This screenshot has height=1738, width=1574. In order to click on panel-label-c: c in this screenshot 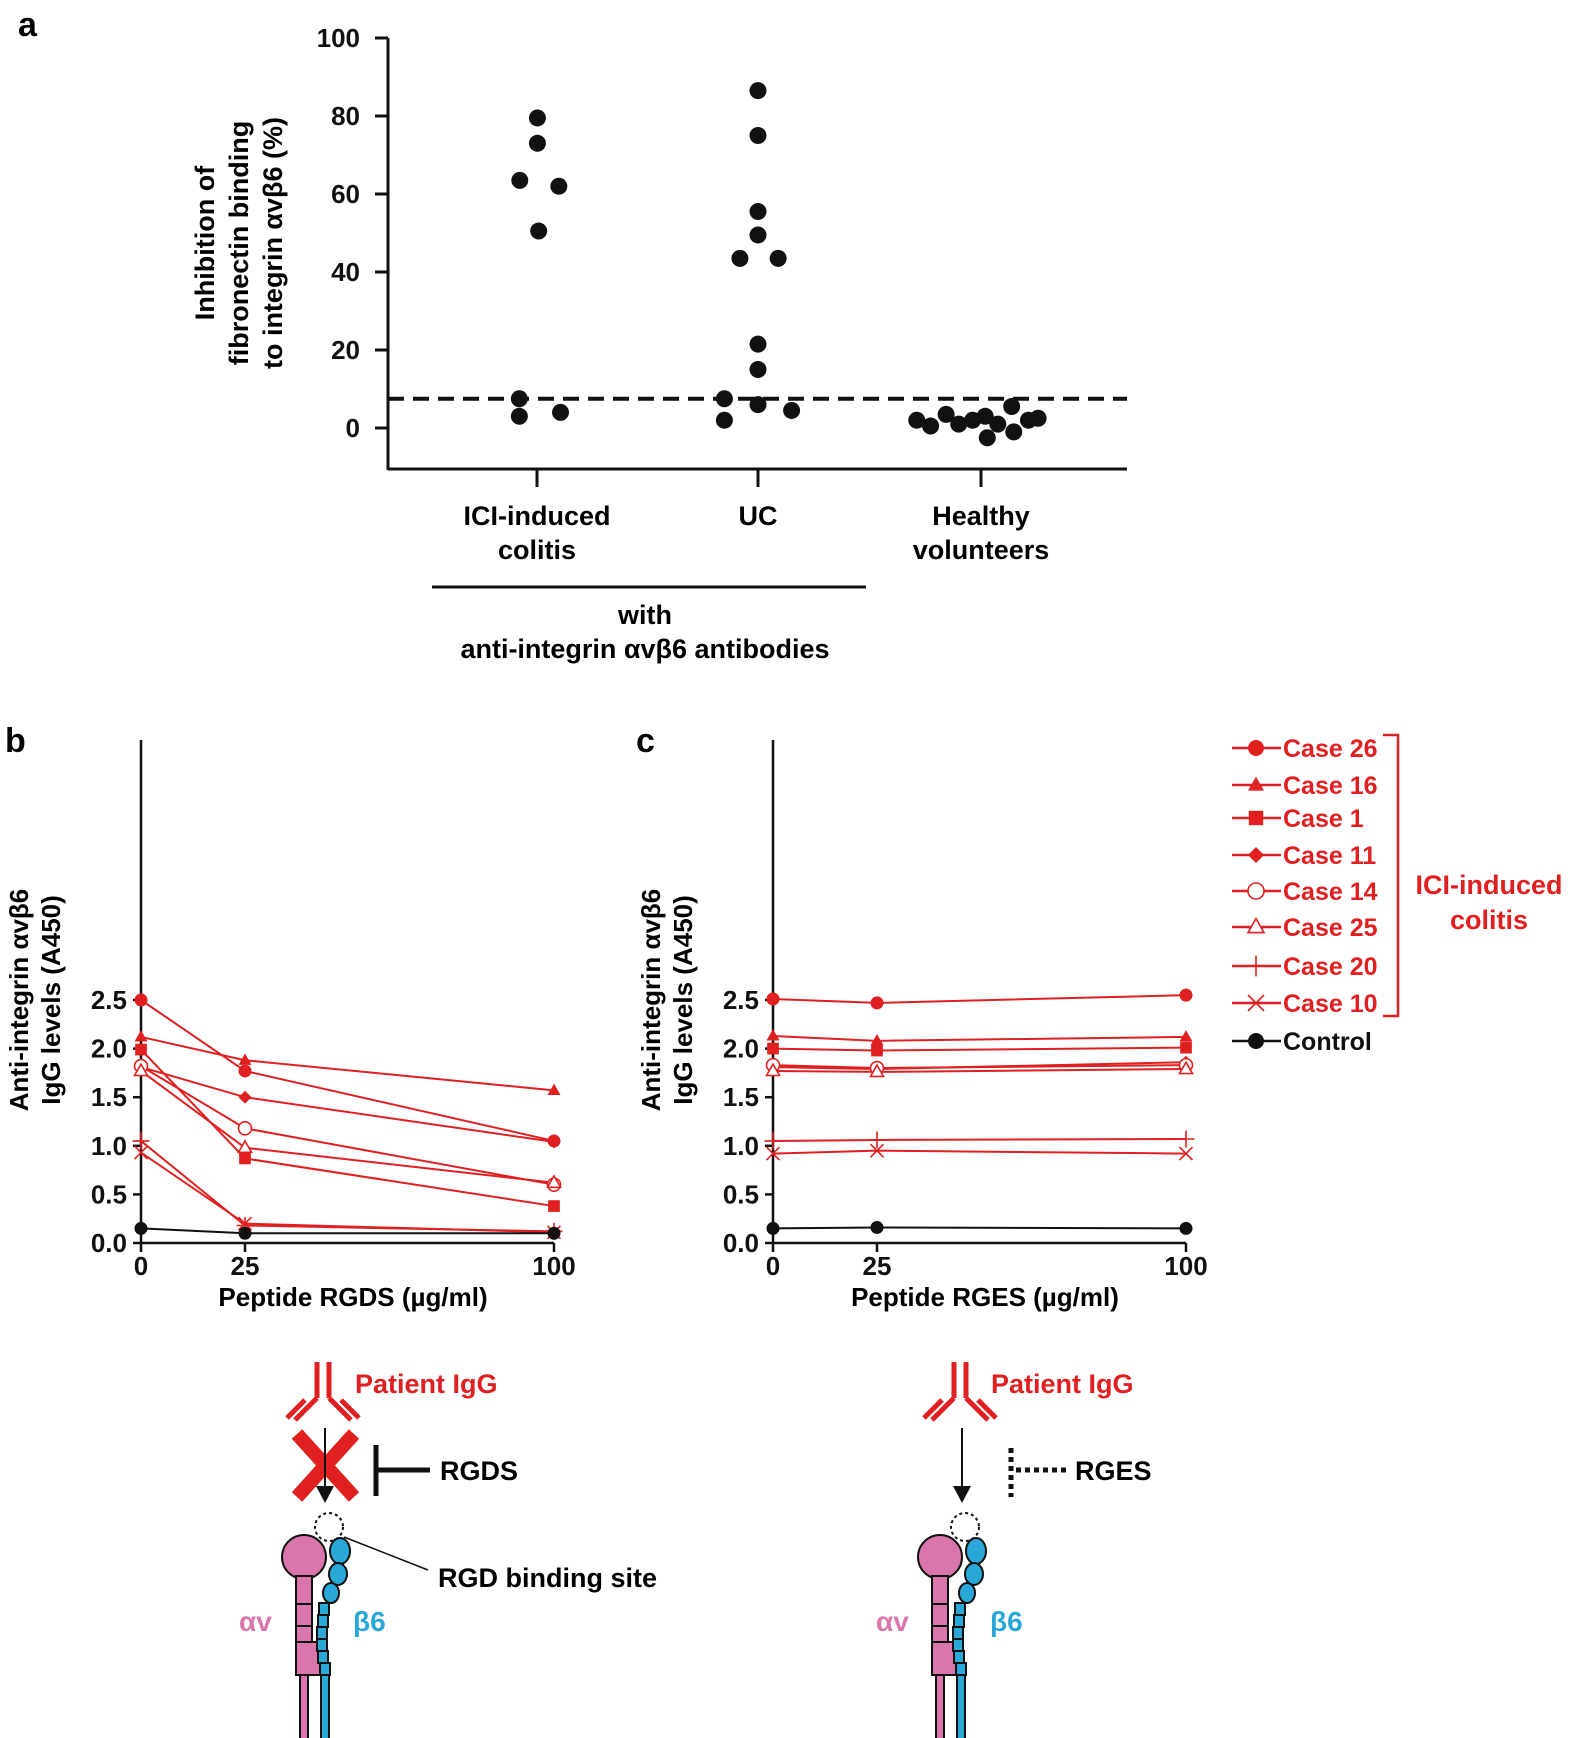, I will do `click(645, 741)`.